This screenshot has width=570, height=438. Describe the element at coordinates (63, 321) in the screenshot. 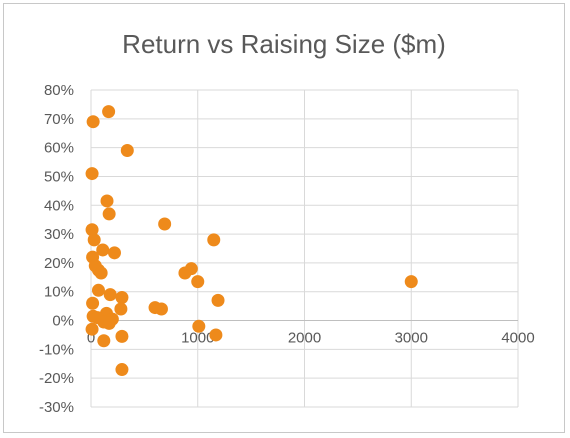

I see `y-tick-label: 0%` at that location.